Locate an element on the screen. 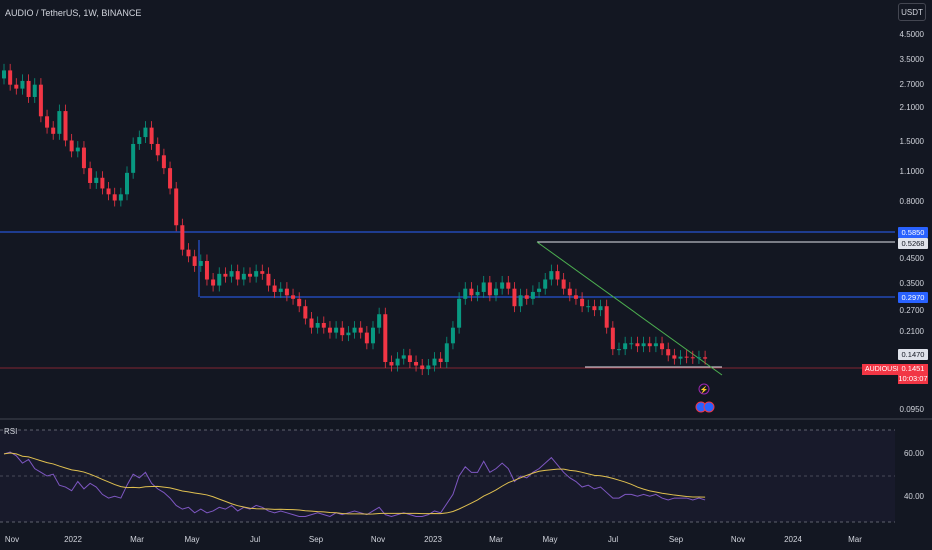 Image resolution: width=932 pixels, height=550 pixels. price-tick: 2.7000 is located at coordinates (911, 84).